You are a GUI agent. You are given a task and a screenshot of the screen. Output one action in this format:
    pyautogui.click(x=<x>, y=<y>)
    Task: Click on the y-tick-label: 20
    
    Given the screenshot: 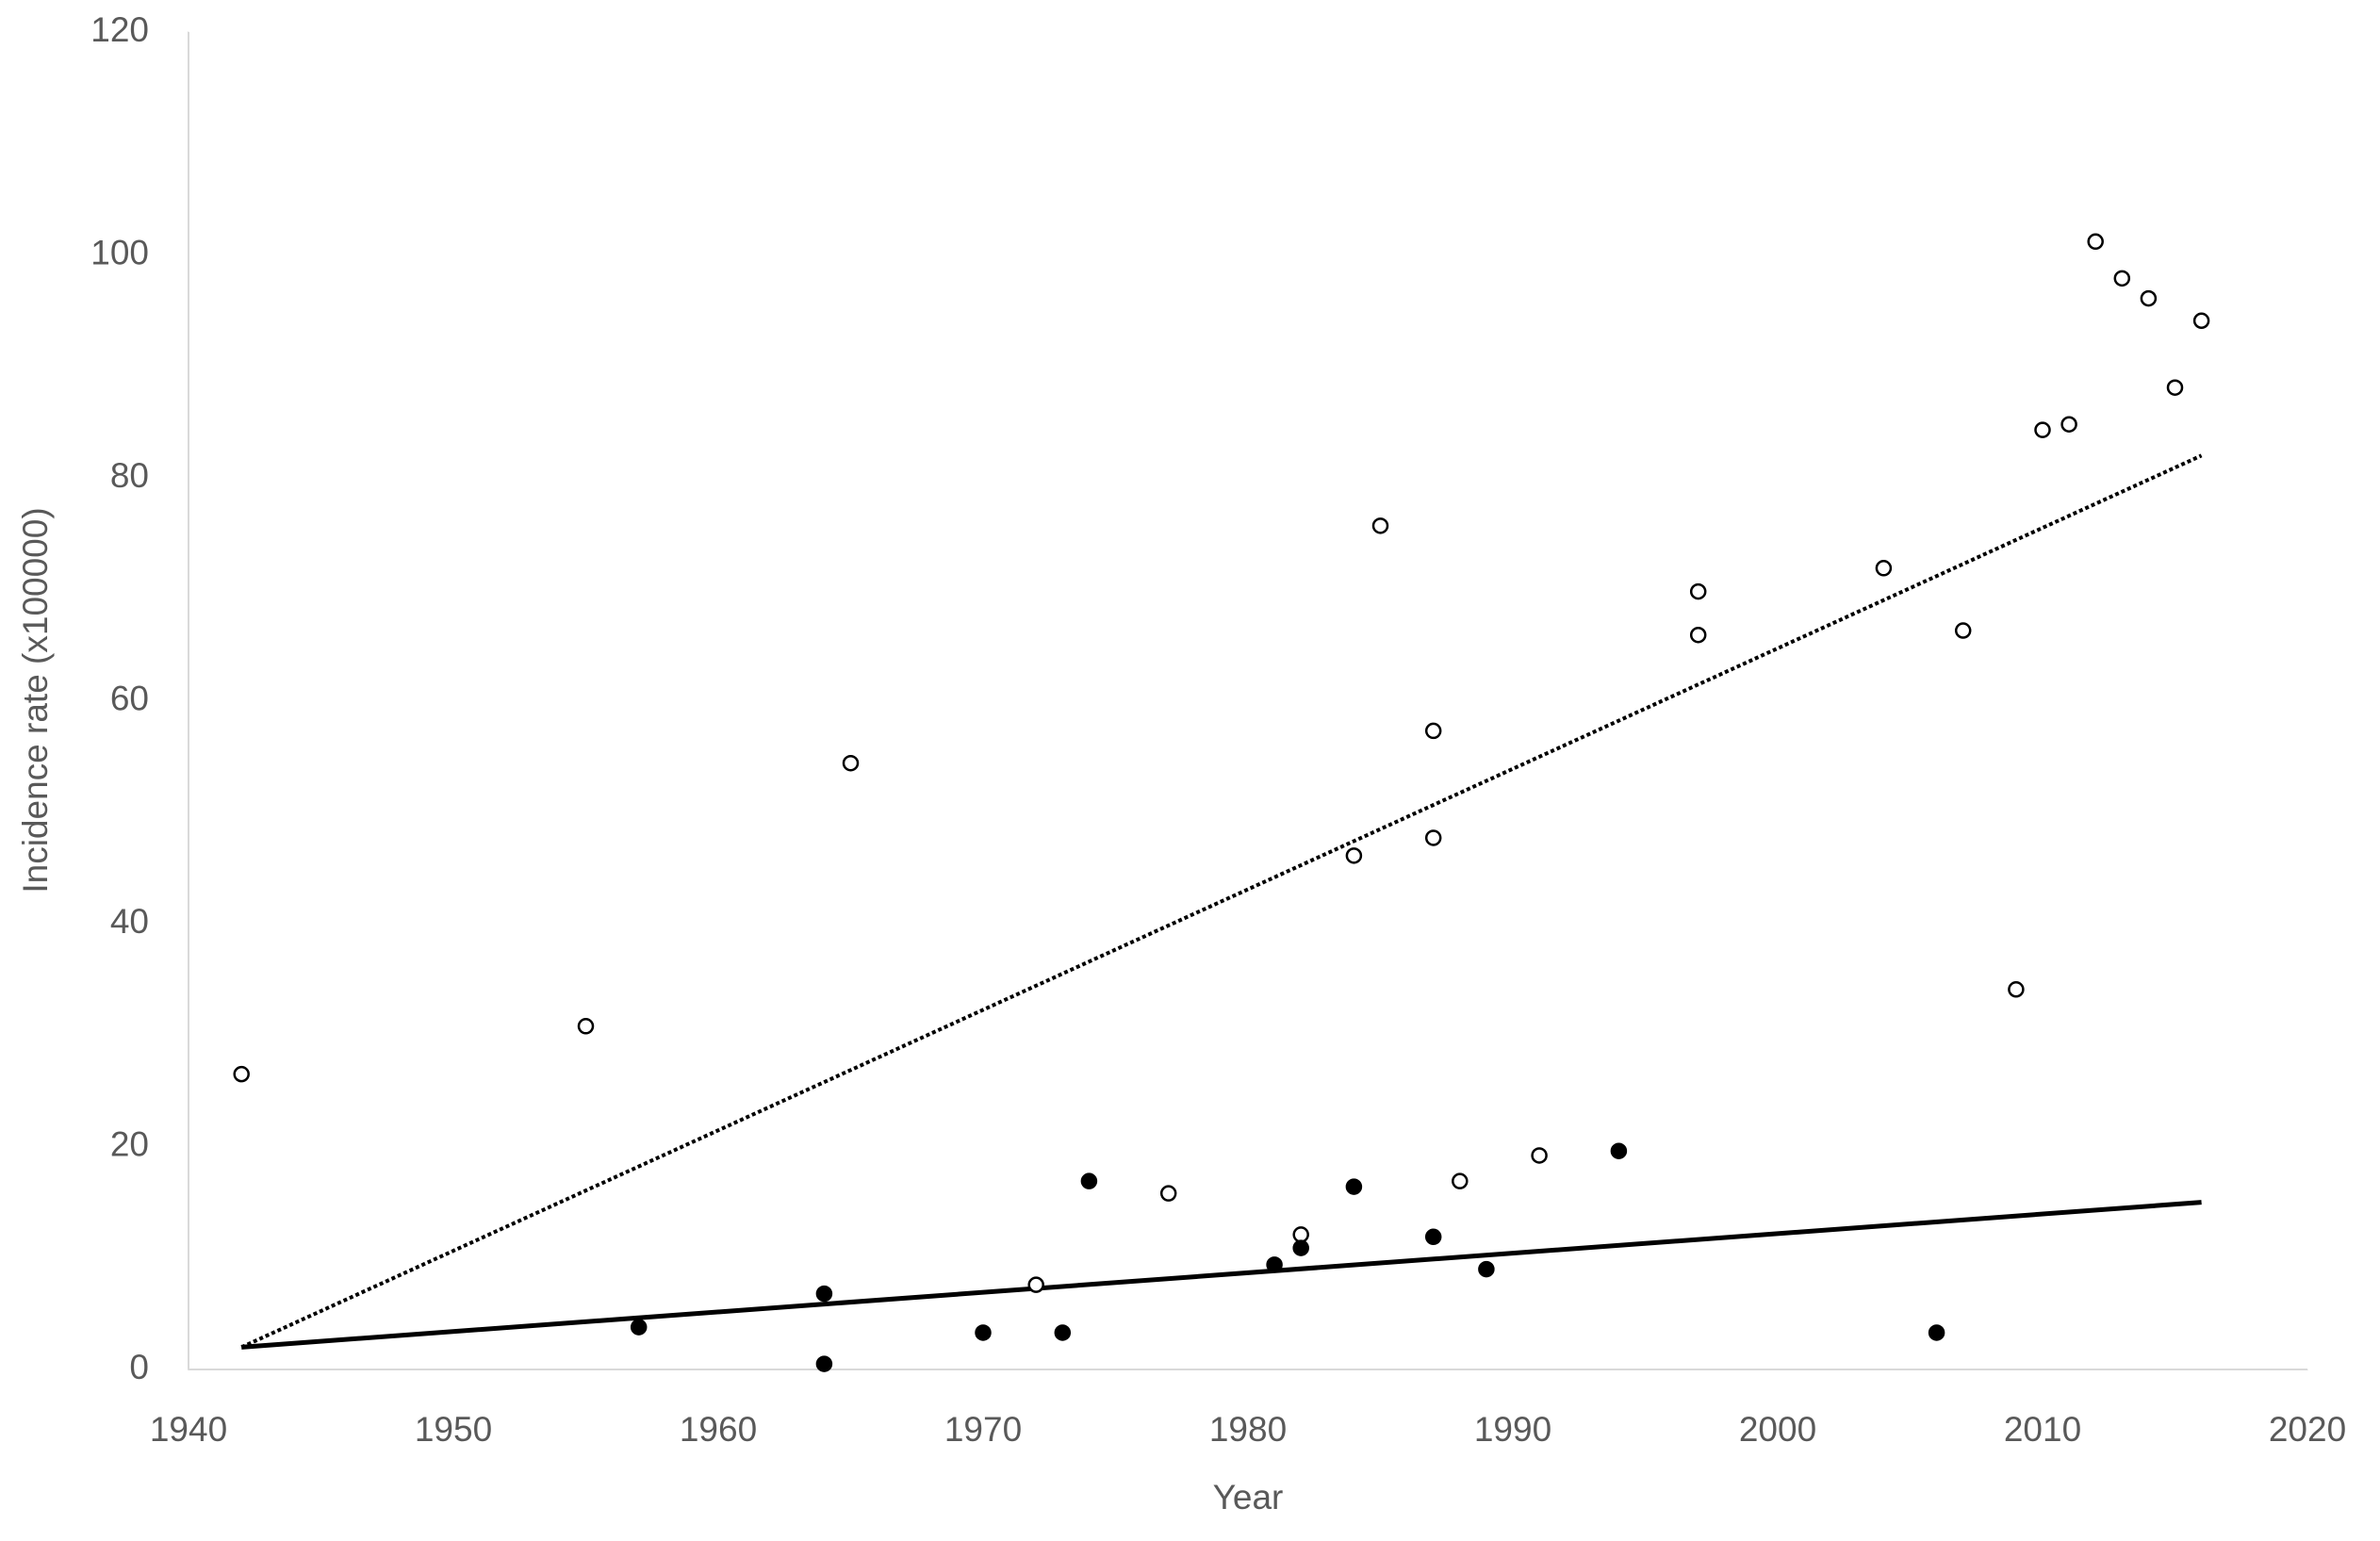 What is the action you would take?
    pyautogui.click(x=129, y=1144)
    